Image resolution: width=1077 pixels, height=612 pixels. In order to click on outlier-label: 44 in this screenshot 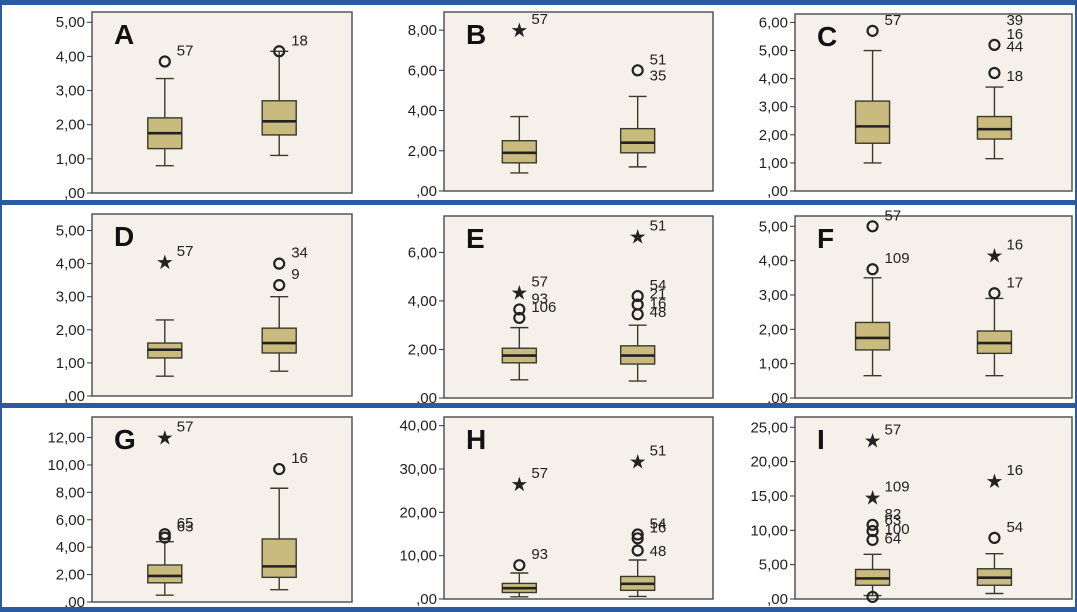, I will do `click(1014, 47)`.